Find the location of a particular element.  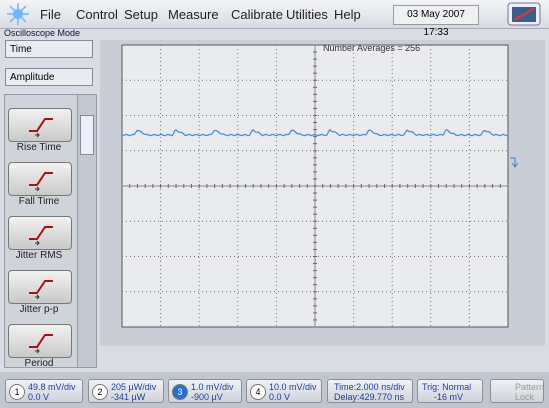

measure-label: Jitter p-p is located at coordinates (39, 309).